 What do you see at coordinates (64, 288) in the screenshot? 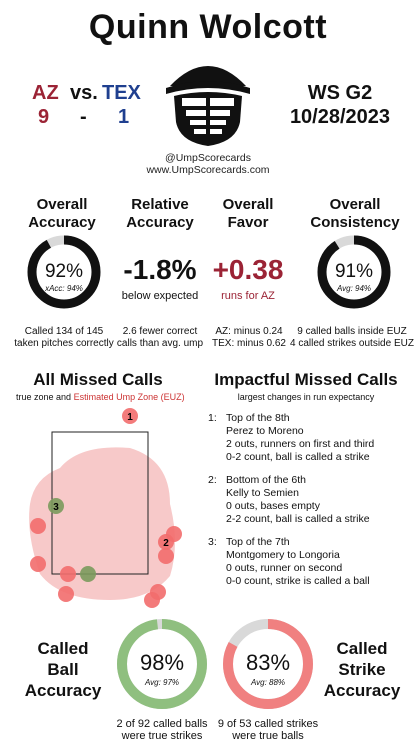
I see `overall-accuracy-xacc: xAcc: 94%` at bounding box center [64, 288].